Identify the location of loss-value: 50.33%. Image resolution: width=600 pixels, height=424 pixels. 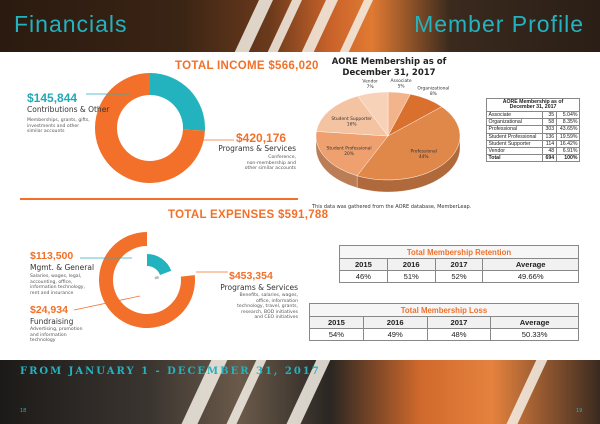
(534, 334).